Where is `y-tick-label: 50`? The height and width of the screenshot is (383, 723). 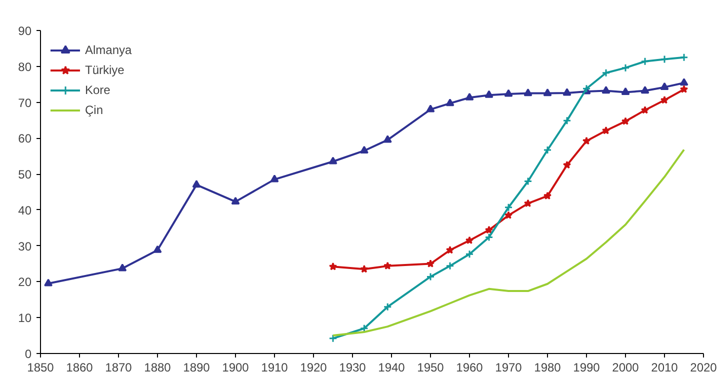
y-tick-label: 50 is located at coordinates (25, 175).